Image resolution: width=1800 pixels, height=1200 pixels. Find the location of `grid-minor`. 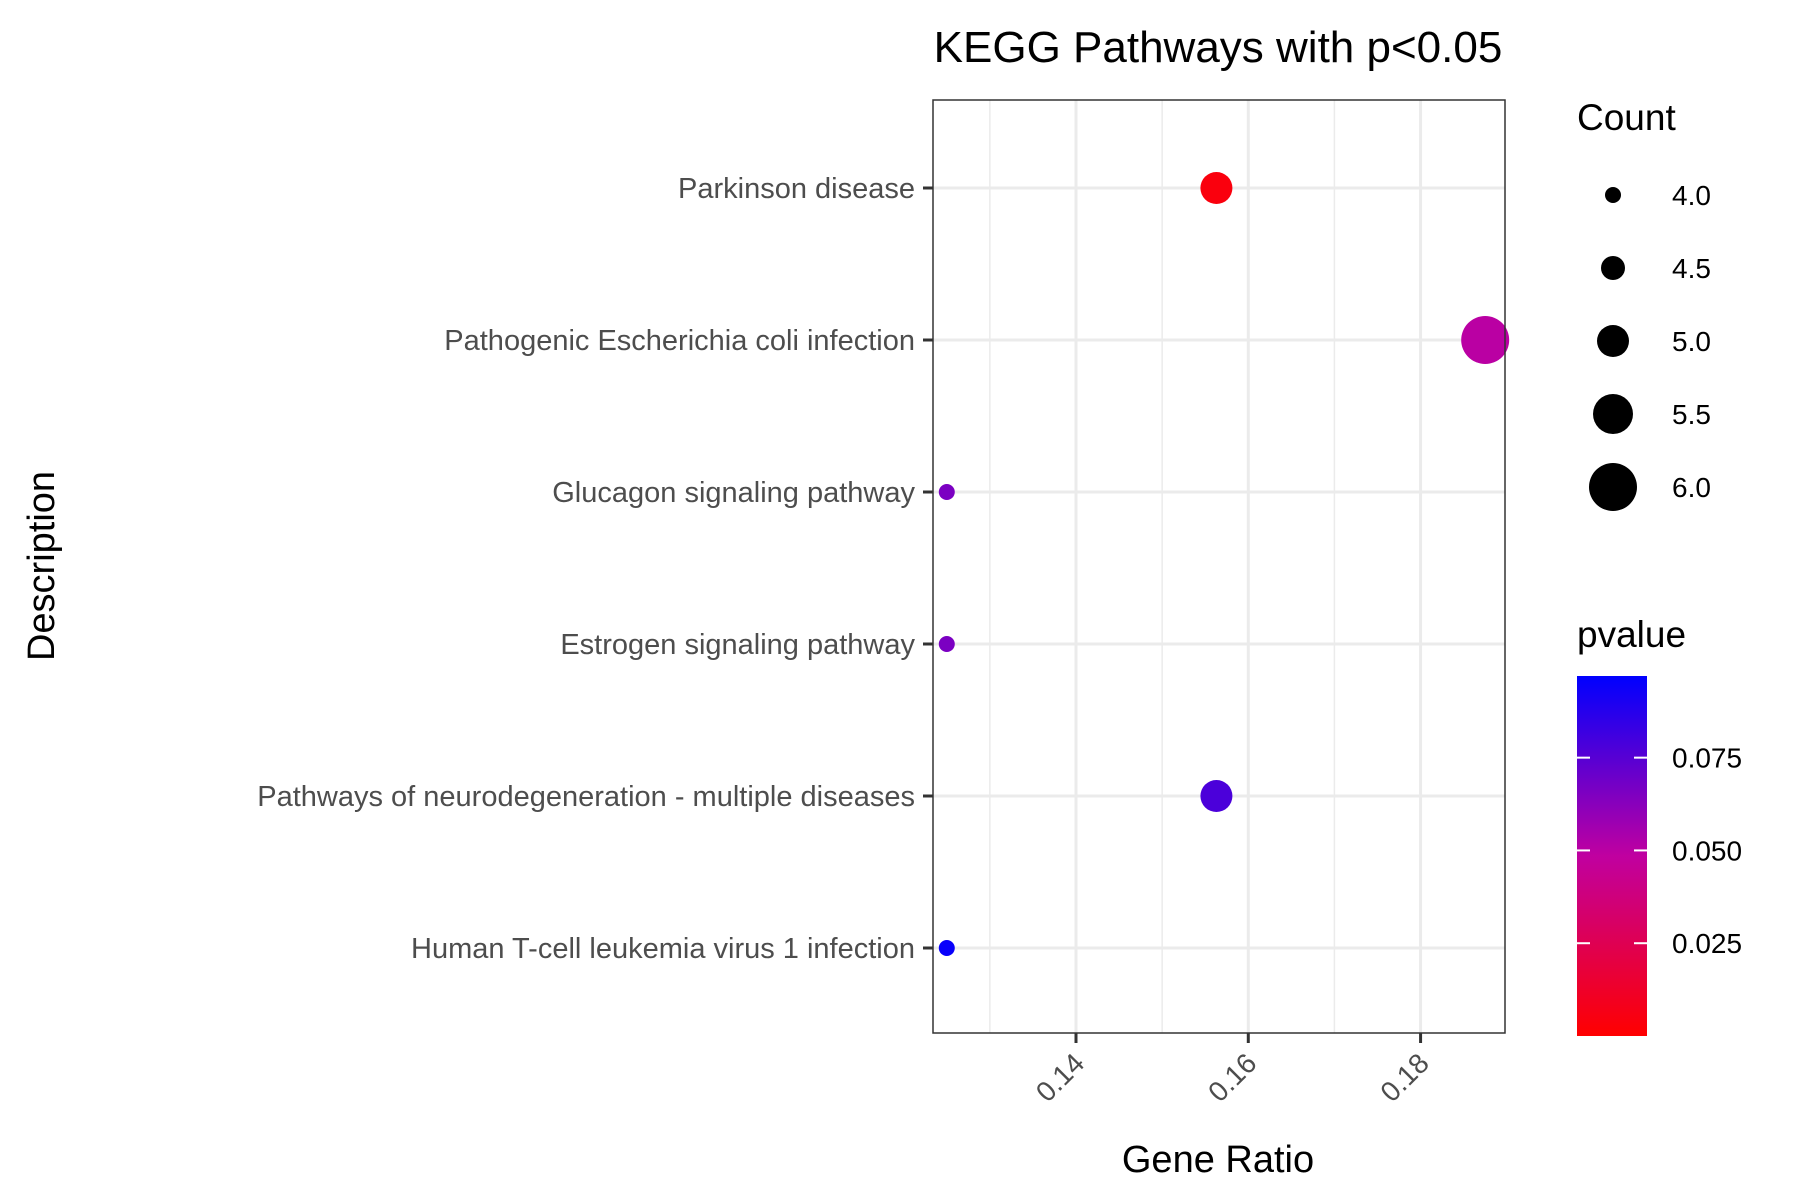

grid-minor is located at coordinates (1162, 566).